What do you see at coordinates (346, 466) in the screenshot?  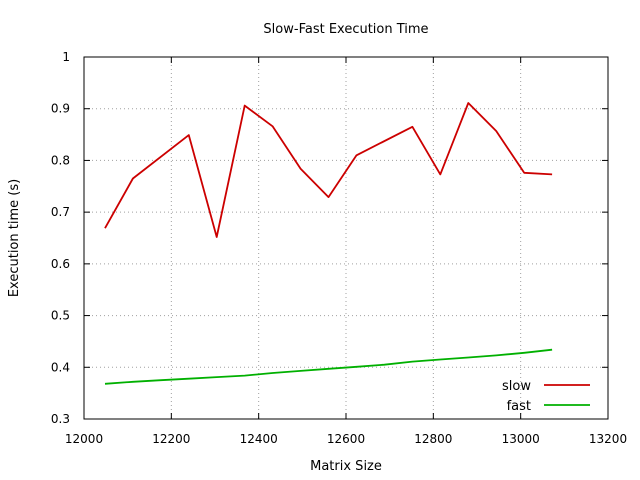 I see `x-axis-title: Matrix Size` at bounding box center [346, 466].